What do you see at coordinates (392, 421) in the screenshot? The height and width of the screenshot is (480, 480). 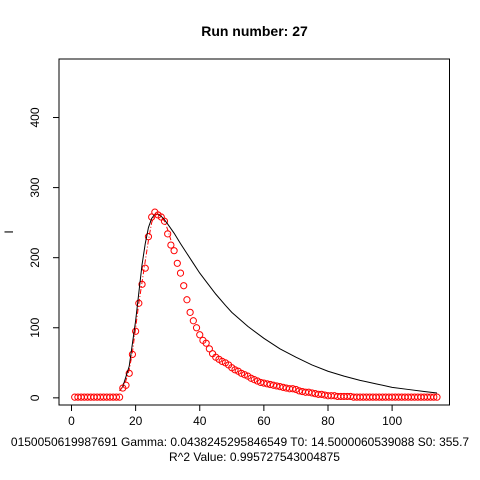 I see `x-tick-label: 100` at bounding box center [392, 421].